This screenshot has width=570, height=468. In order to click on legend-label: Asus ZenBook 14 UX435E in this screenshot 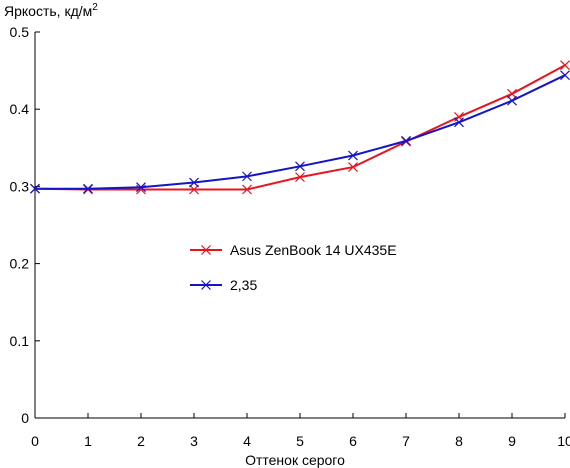, I will do `click(313, 250)`.